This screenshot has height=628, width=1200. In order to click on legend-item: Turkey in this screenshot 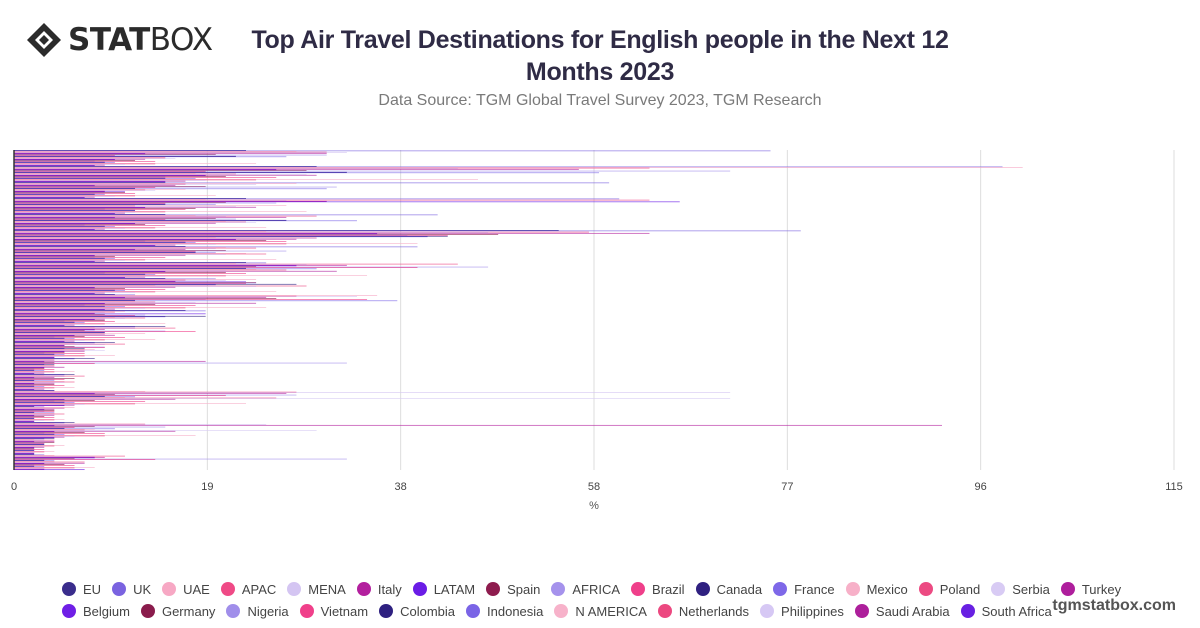, I will do `click(1090, 589)`.